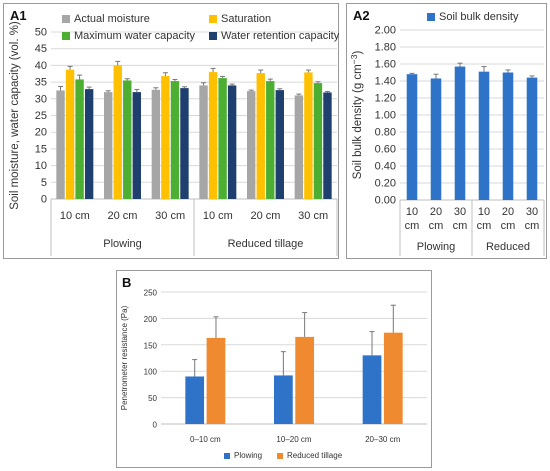 The image size is (550, 471). What do you see at coordinates (41, 166) in the screenshot?
I see `y-tick-label: 10` at bounding box center [41, 166].